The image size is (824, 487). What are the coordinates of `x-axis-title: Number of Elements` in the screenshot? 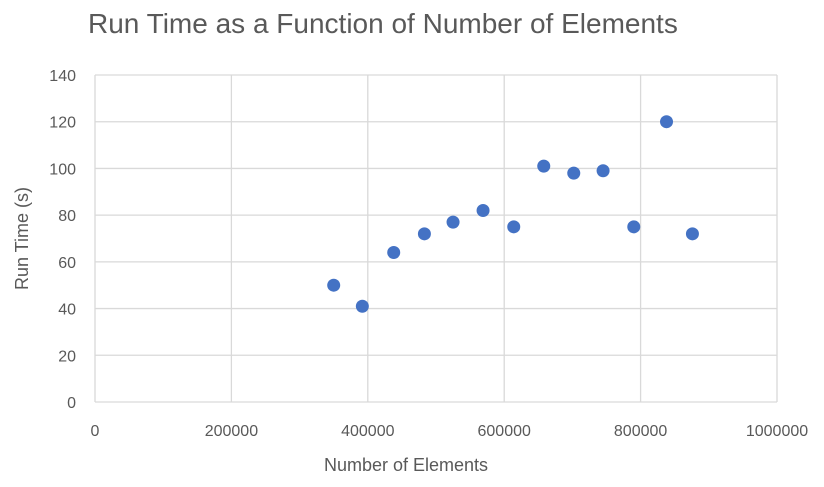 It's located at (406, 465).